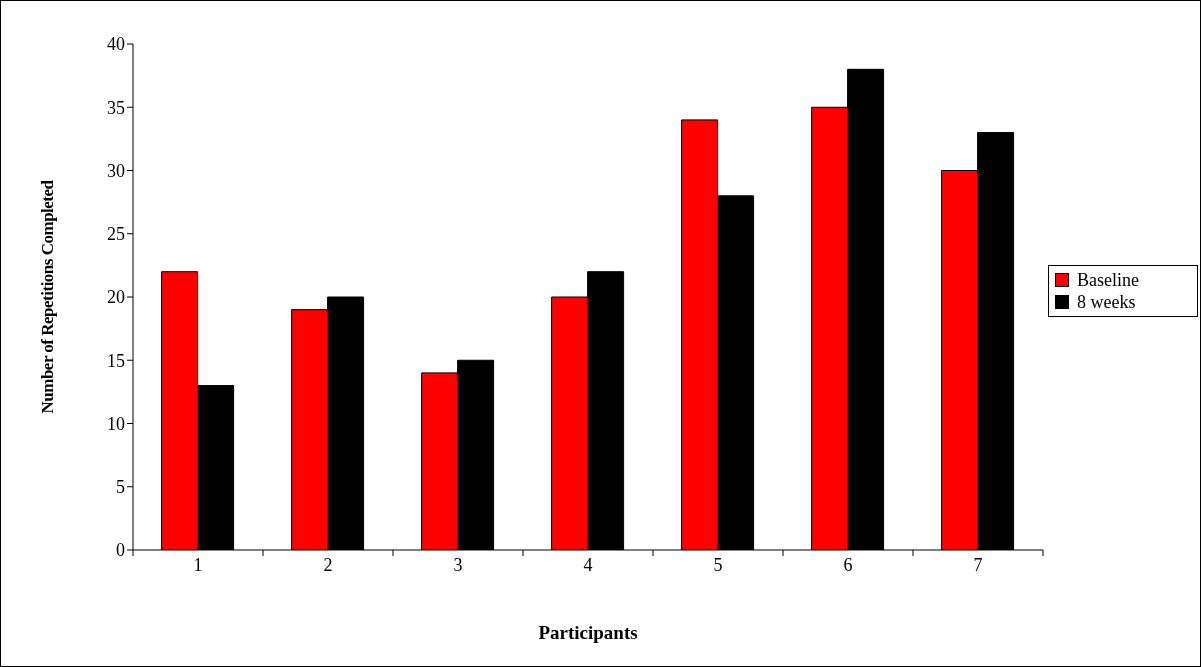 Image resolution: width=1201 pixels, height=667 pixels. Describe the element at coordinates (120, 487) in the screenshot. I see `y-tick-label: 5` at that location.